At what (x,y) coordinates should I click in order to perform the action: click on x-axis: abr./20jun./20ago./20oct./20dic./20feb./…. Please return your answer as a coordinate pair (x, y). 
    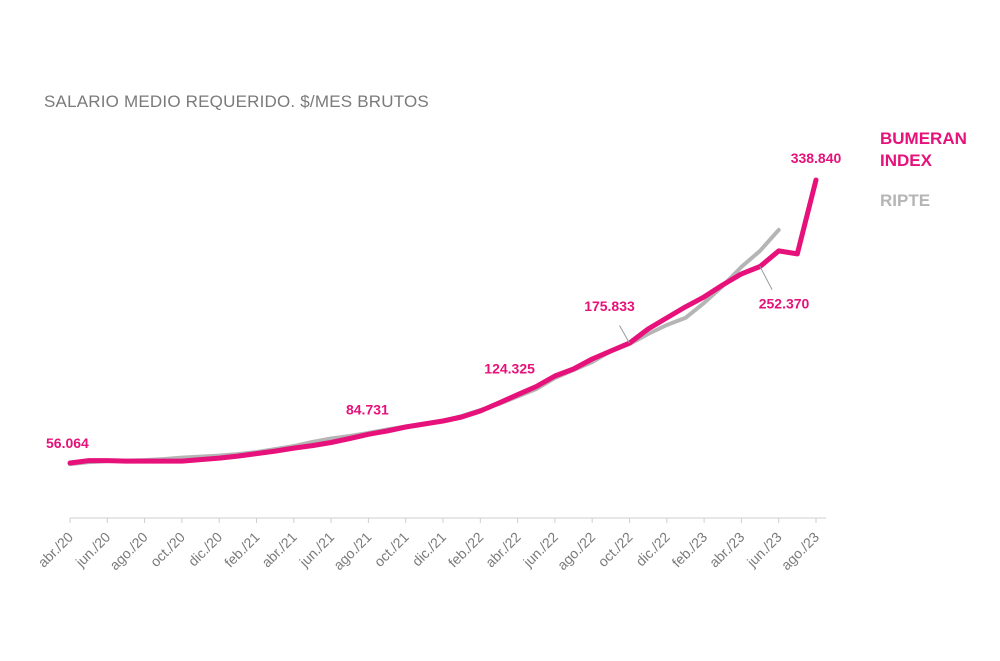
    Looking at the image, I should click on (430, 545).